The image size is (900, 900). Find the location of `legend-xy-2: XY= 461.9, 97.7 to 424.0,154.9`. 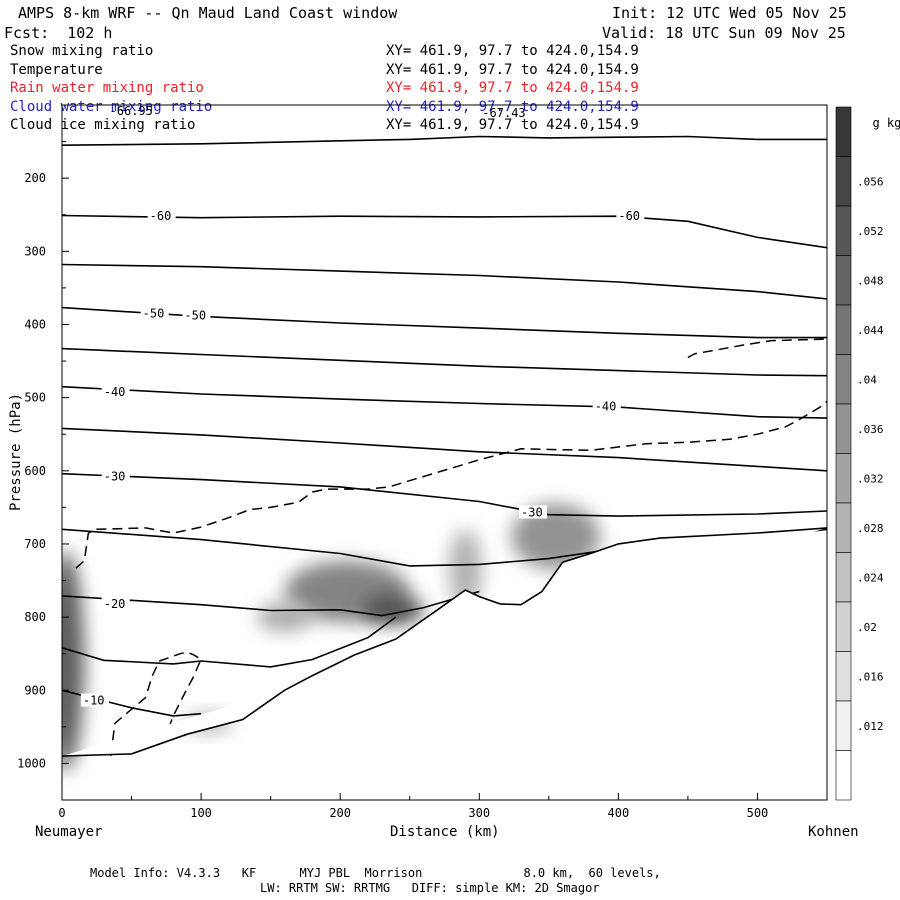

legend-xy-2: XY= 461.9, 97.7 to 424.0,154.9 is located at coordinates (512, 88).